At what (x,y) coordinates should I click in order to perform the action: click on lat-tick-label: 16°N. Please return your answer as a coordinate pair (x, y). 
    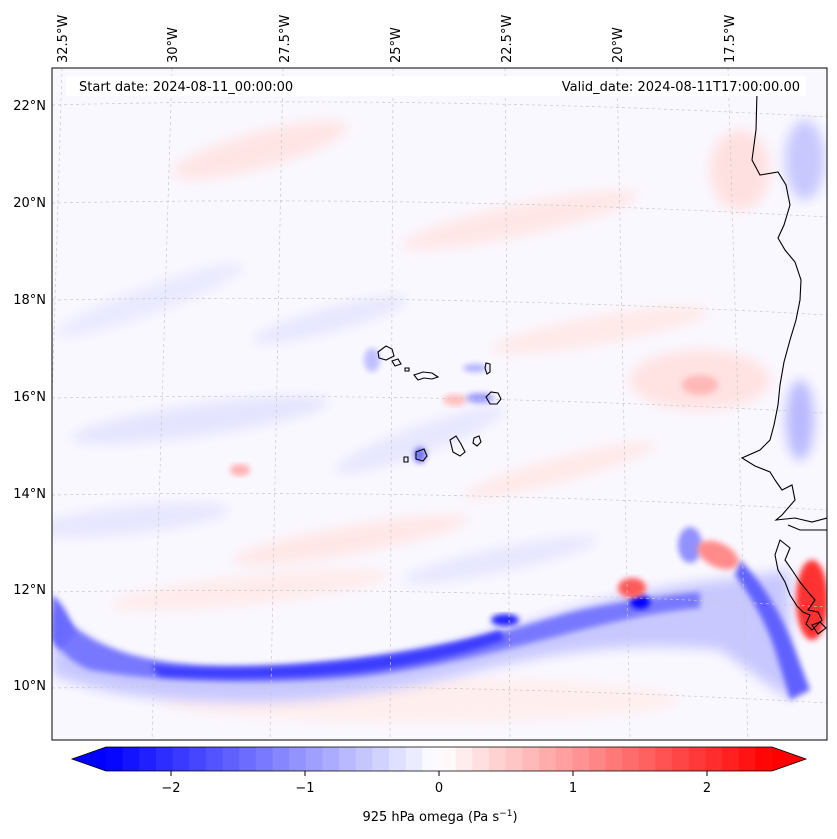
    Looking at the image, I should click on (29, 397).